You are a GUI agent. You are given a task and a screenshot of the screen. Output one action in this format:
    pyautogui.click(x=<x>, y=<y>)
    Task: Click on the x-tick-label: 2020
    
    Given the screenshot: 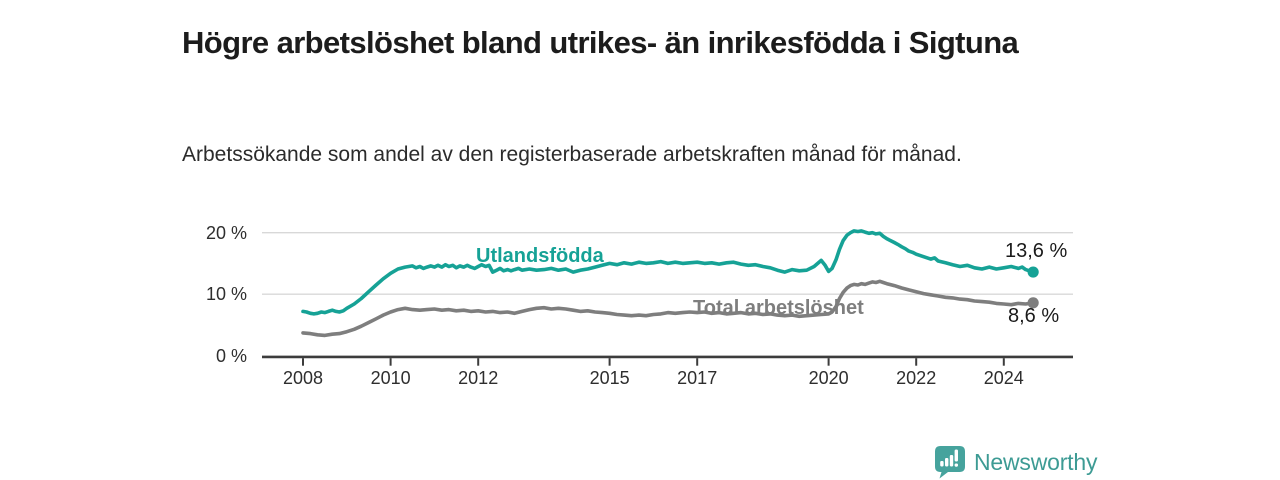 What is the action you would take?
    pyautogui.click(x=828, y=378)
    